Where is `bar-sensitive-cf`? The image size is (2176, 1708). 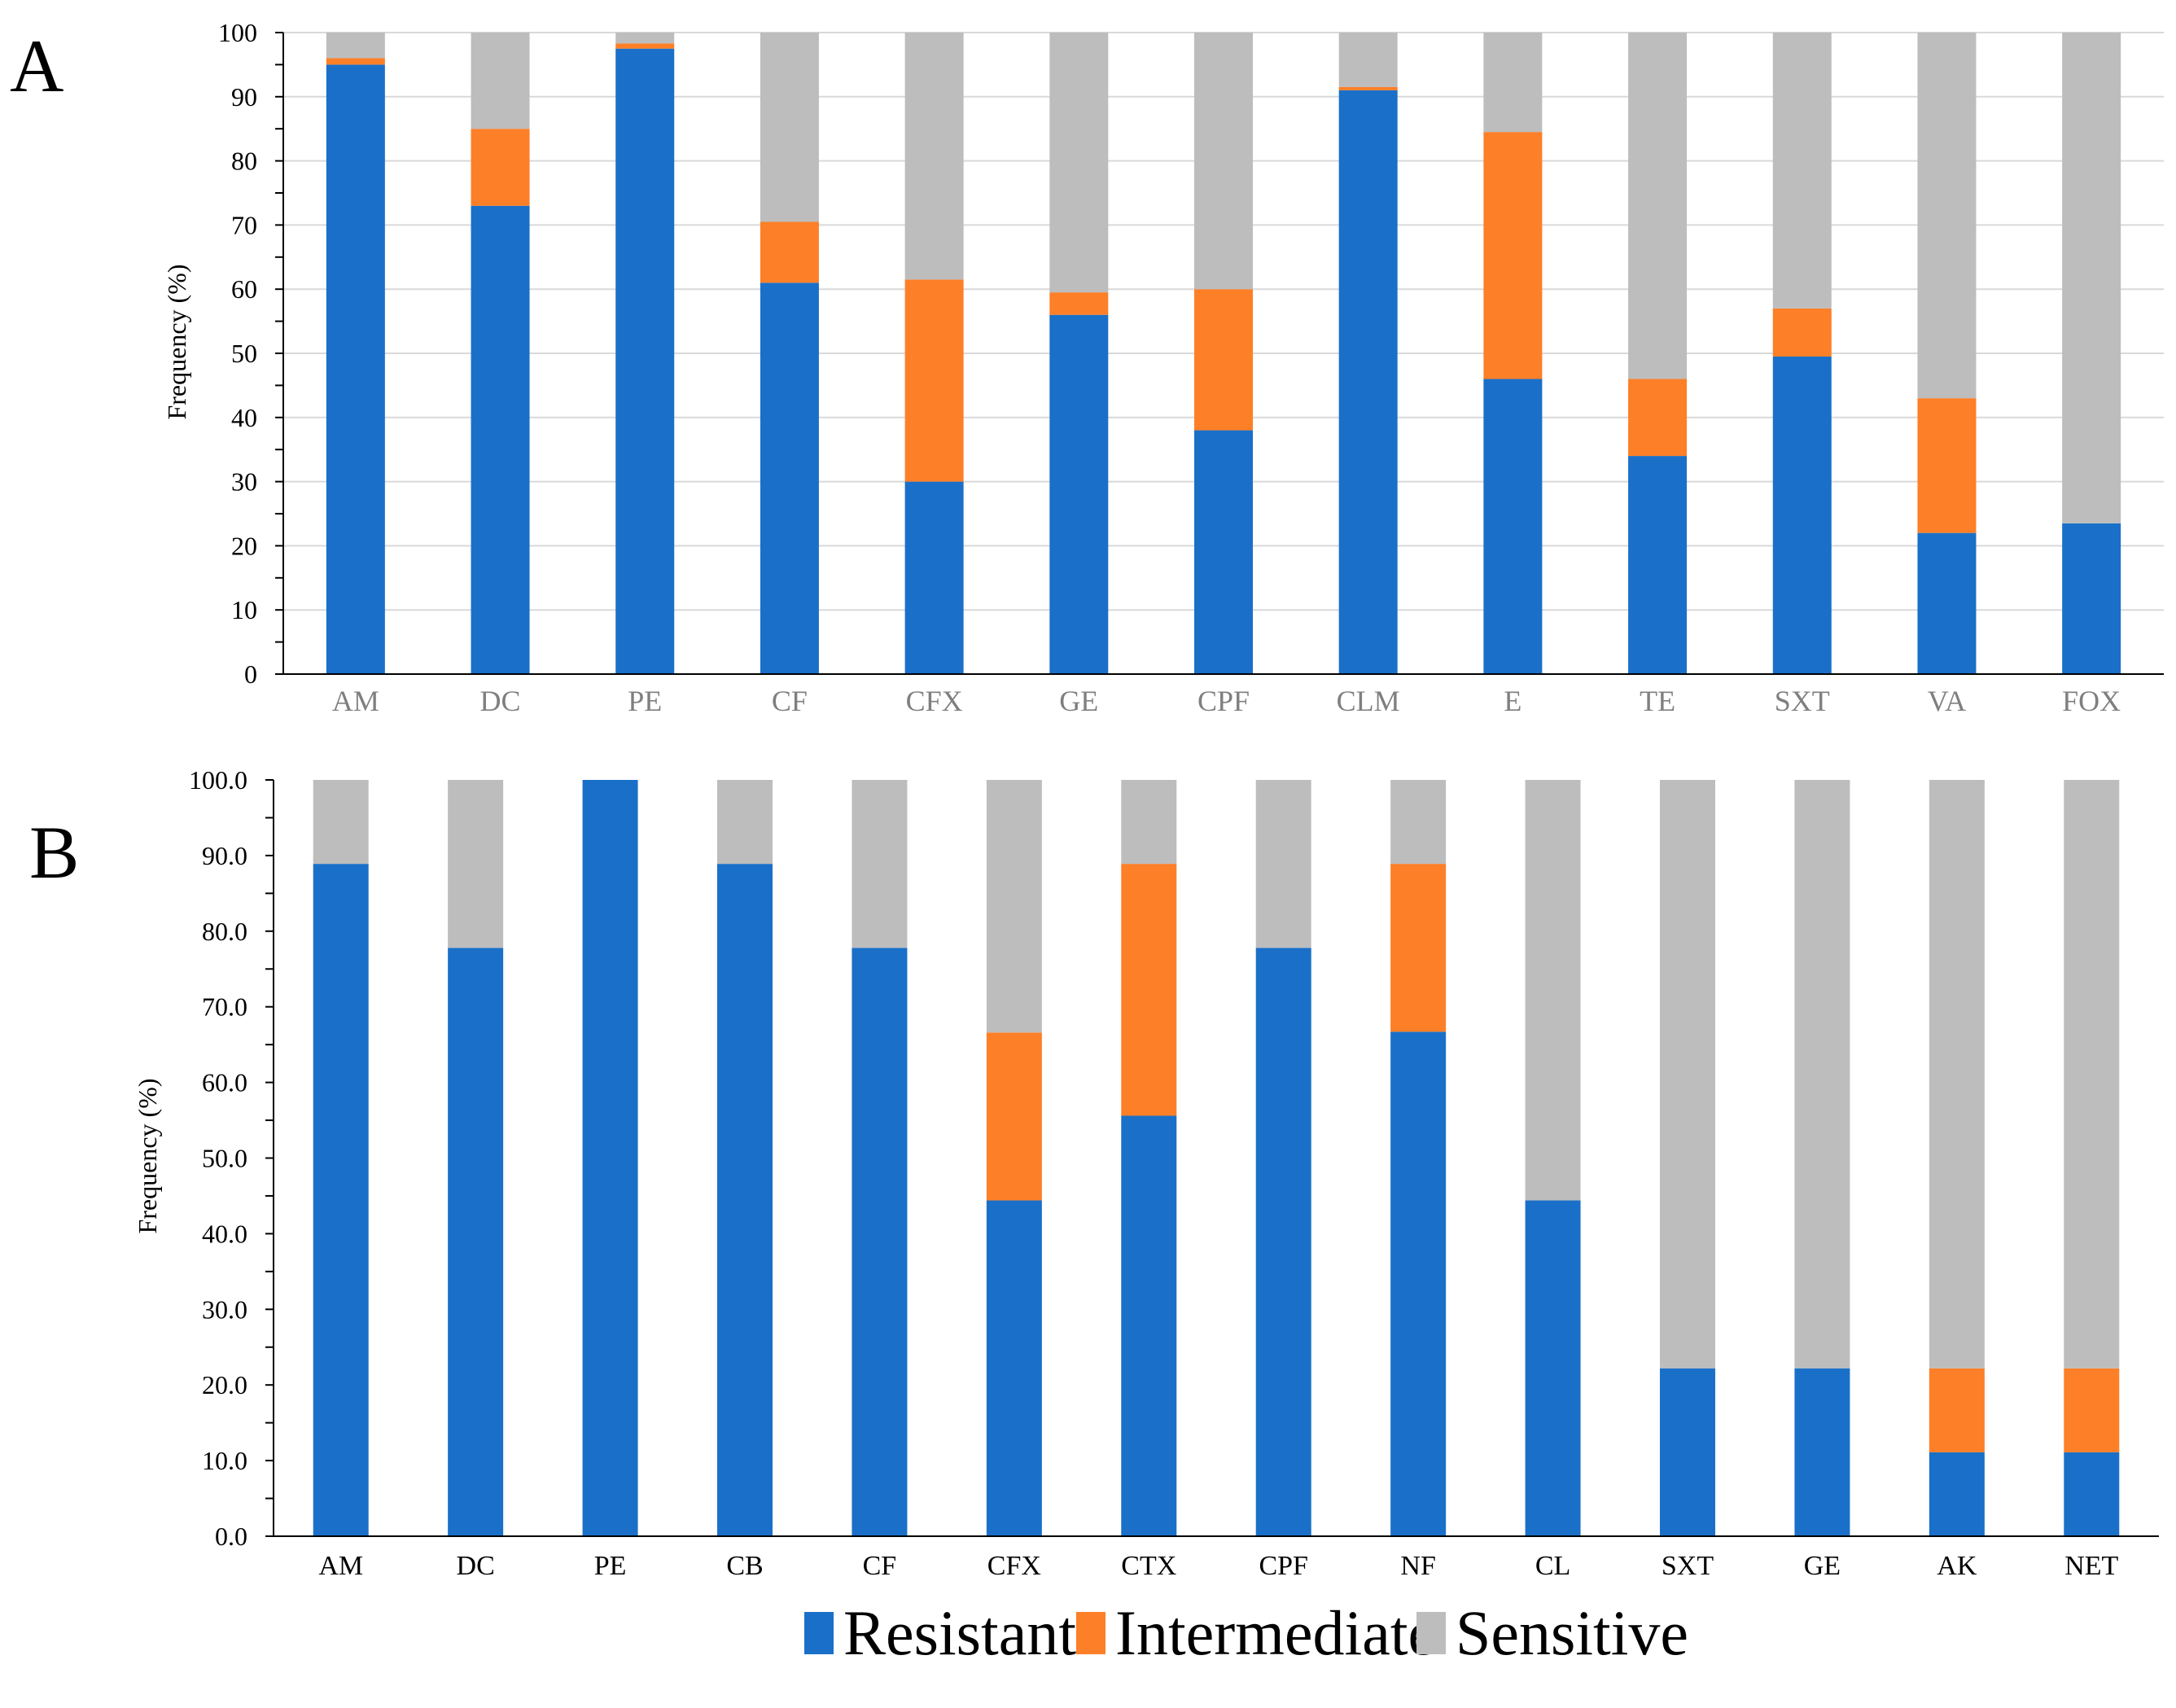 bar-sensitive-cf is located at coordinates (789, 127).